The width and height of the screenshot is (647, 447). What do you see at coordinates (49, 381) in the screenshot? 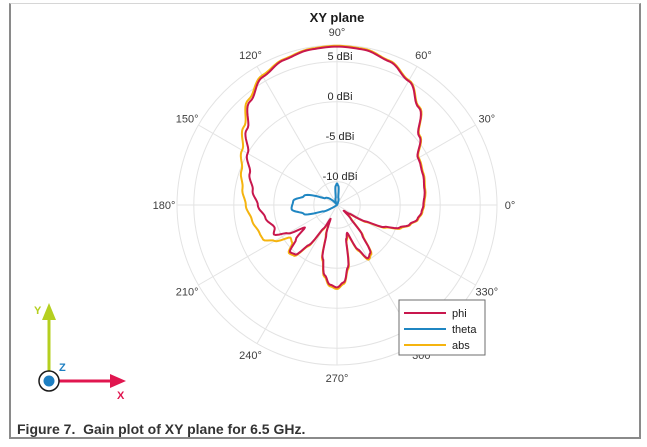
I see `z-axis-dot-icon` at bounding box center [49, 381].